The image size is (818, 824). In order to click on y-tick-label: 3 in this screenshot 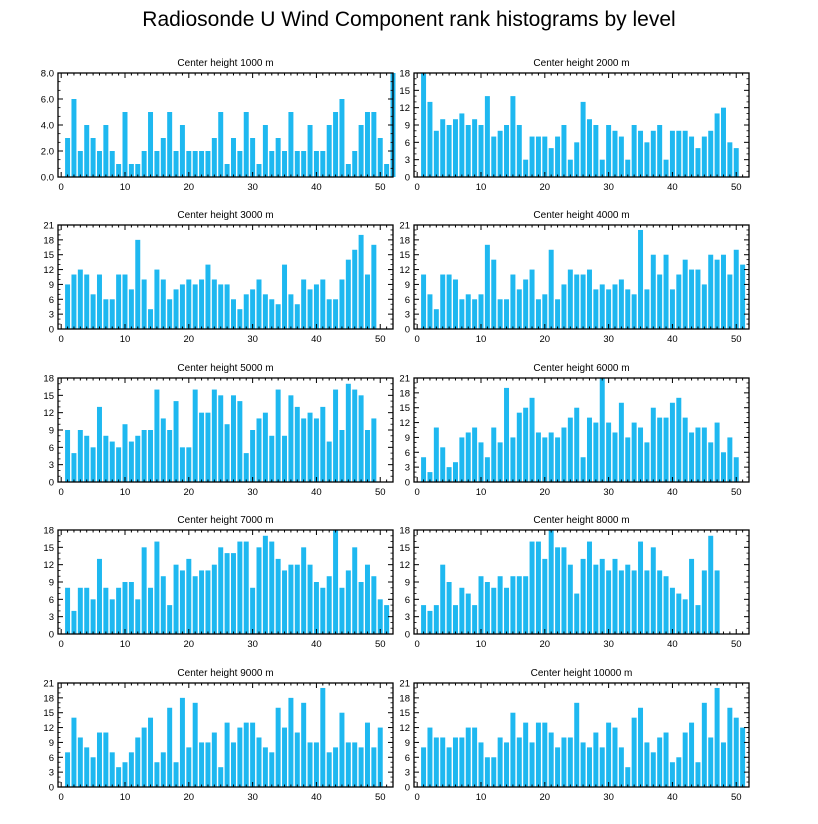, I will do `click(407, 160)`.